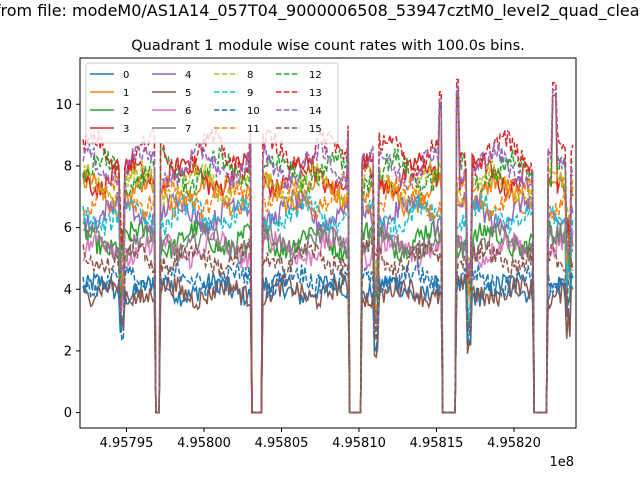 Image resolution: width=640 pixels, height=480 pixels. What do you see at coordinates (127, 443) in the screenshot?
I see `x-tick-label: 4.95795` at bounding box center [127, 443].